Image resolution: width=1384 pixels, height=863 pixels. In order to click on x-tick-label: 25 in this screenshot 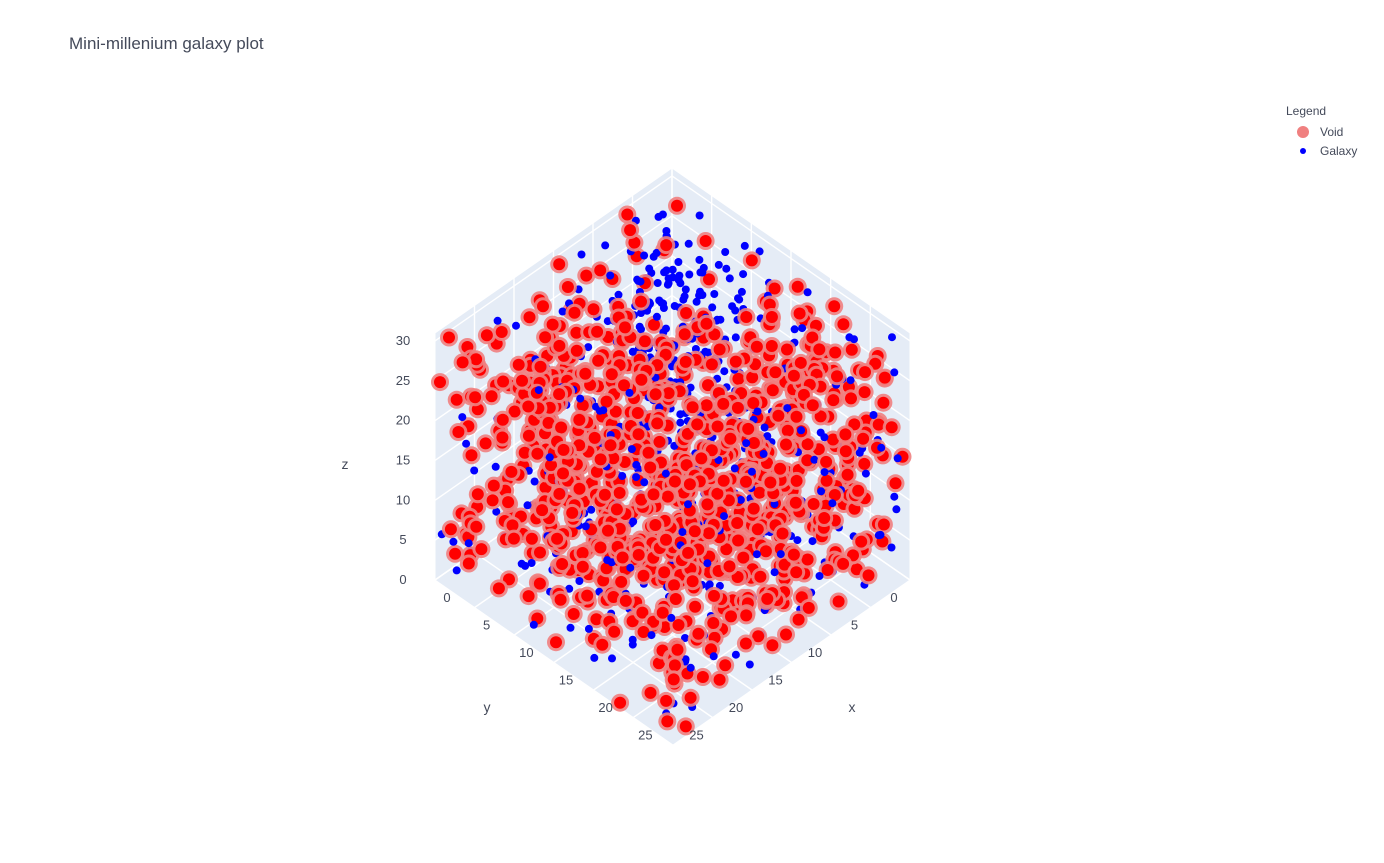, I will do `click(645, 735)`.